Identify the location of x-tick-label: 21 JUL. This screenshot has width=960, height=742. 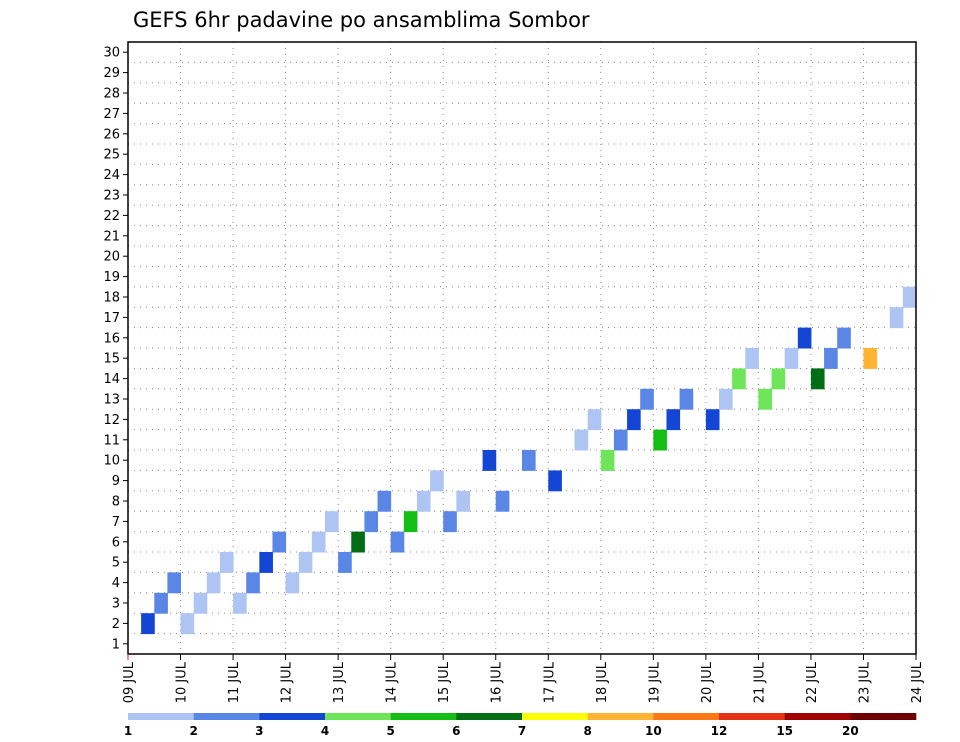
(759, 682).